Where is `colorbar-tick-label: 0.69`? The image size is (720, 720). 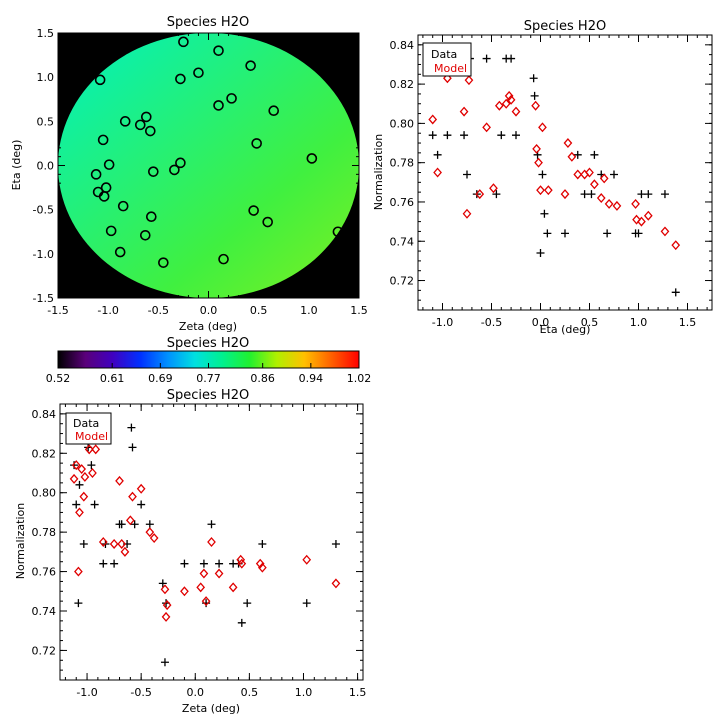 colorbar-tick-label: 0.69 is located at coordinates (160, 378).